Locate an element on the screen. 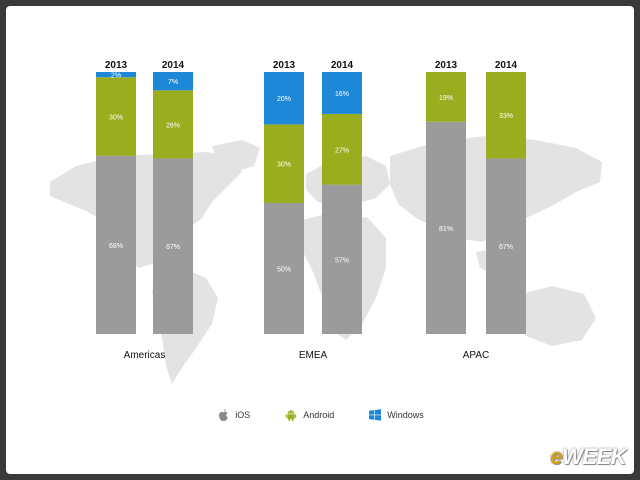 This screenshot has height=480, width=640. bar-apac-2014-ios is located at coordinates (506, 246).